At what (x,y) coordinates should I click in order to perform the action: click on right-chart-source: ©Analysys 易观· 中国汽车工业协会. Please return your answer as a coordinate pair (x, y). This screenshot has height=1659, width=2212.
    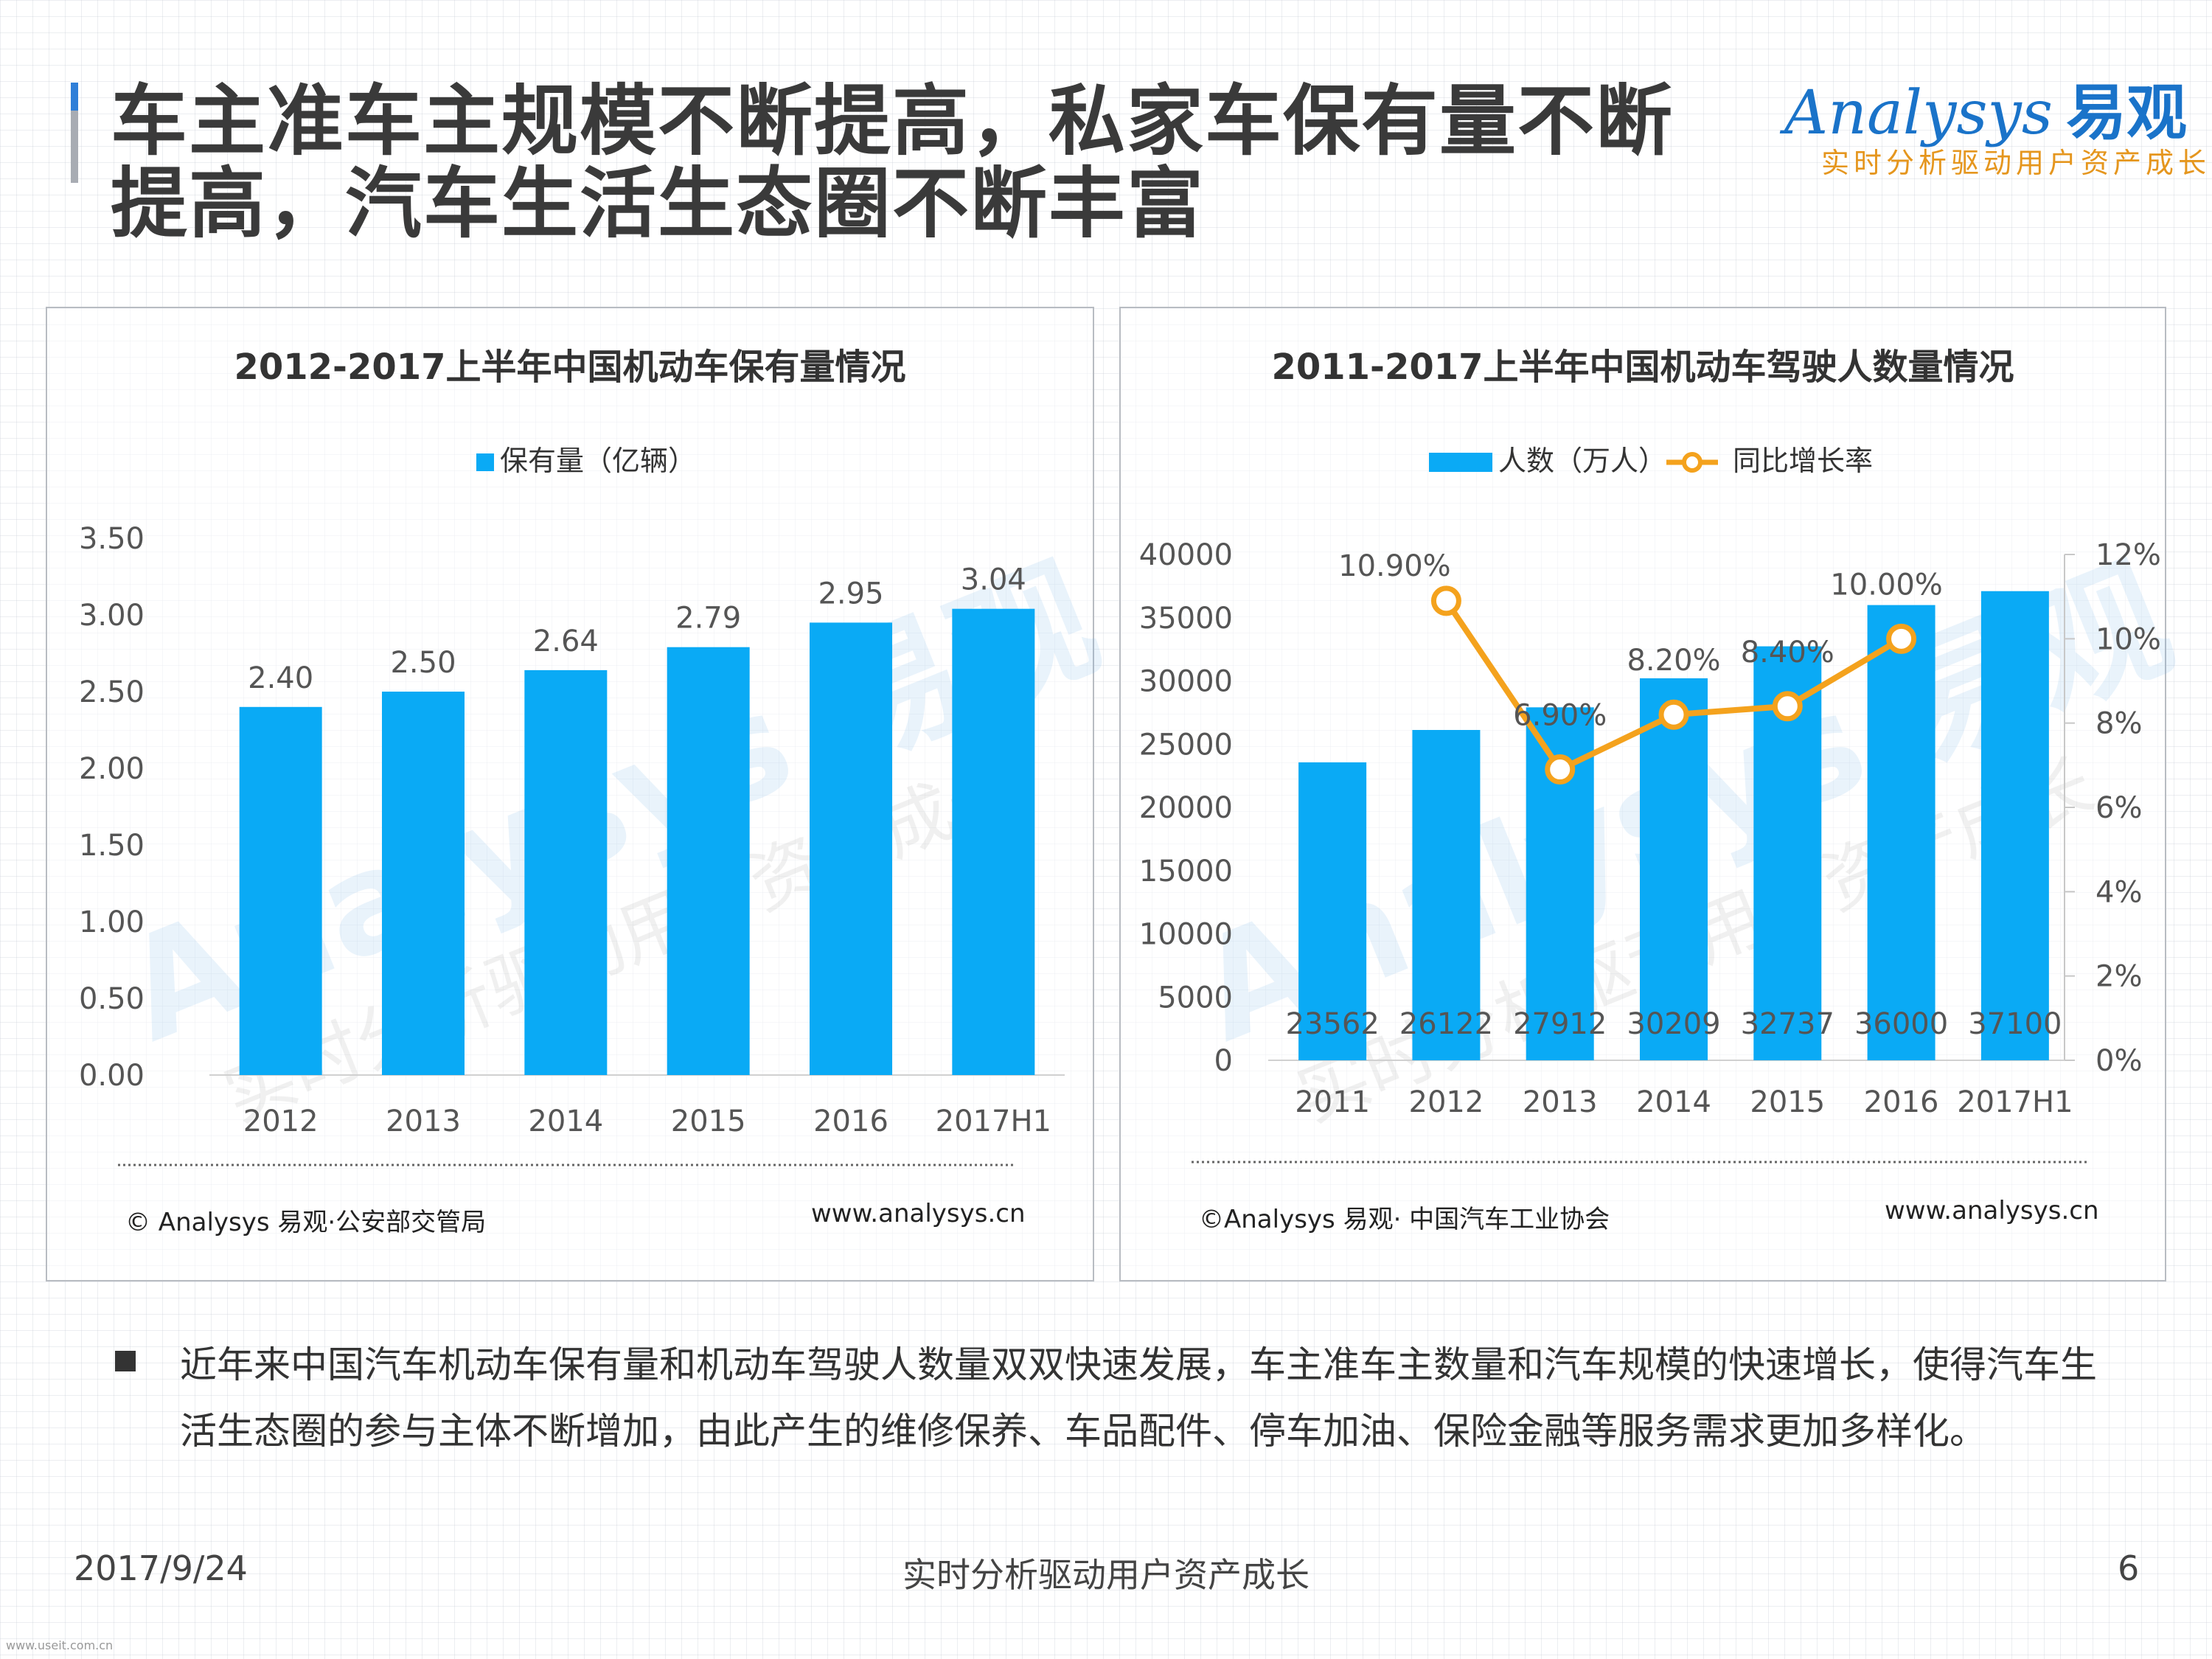
    Looking at the image, I should click on (1404, 1219).